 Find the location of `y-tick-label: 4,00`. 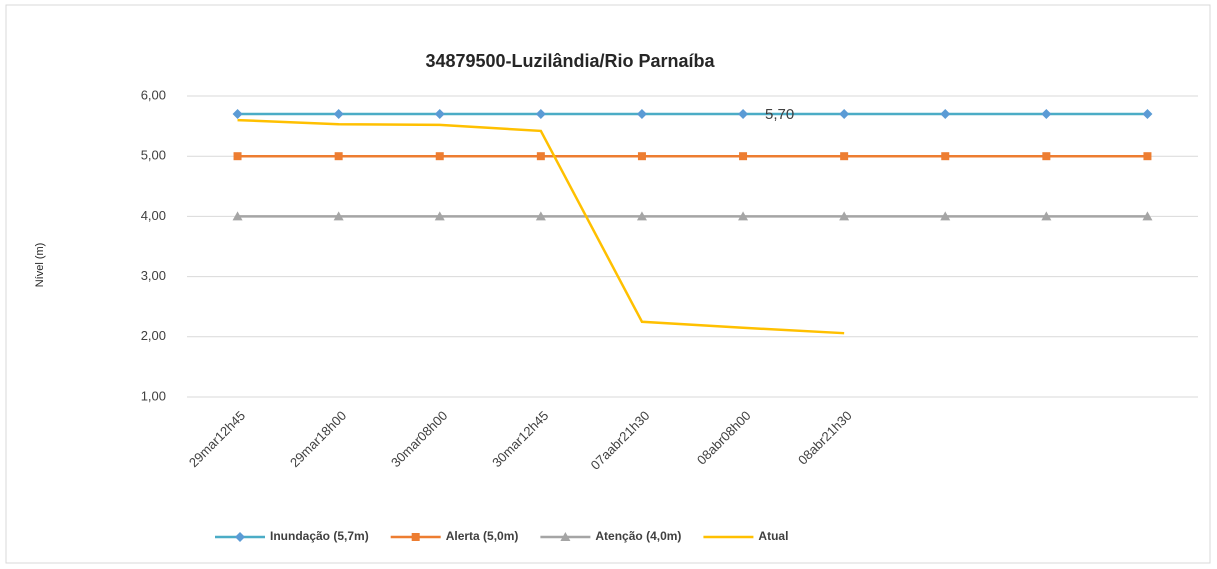

y-tick-label: 4,00 is located at coordinates (153, 215).